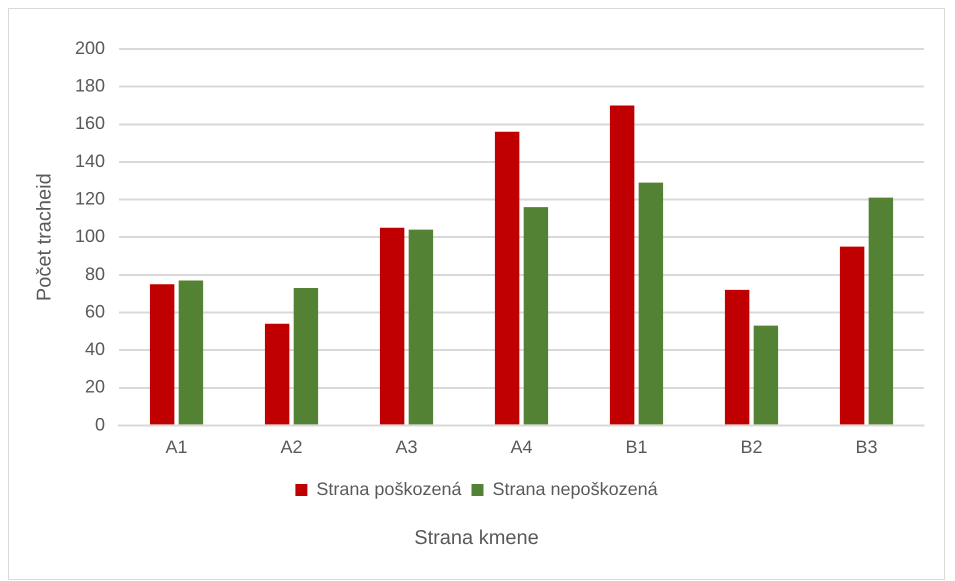 The width and height of the screenshot is (955, 581). What do you see at coordinates (90, 236) in the screenshot?
I see `y-tick-label: 100` at bounding box center [90, 236].